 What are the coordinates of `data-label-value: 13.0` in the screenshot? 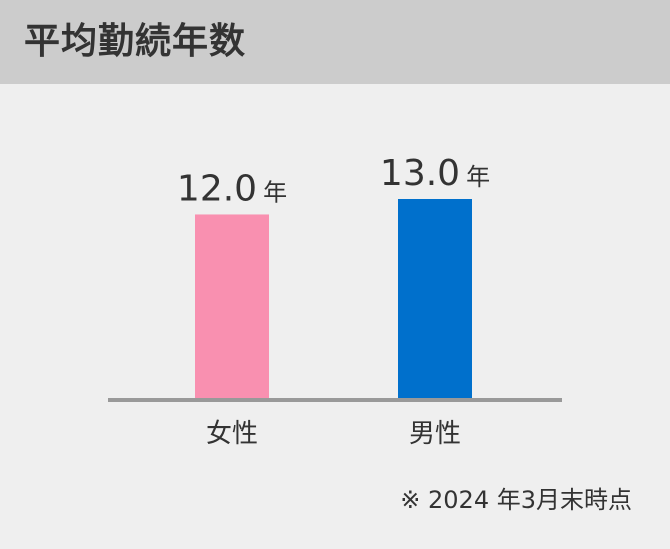 It's located at (420, 173).